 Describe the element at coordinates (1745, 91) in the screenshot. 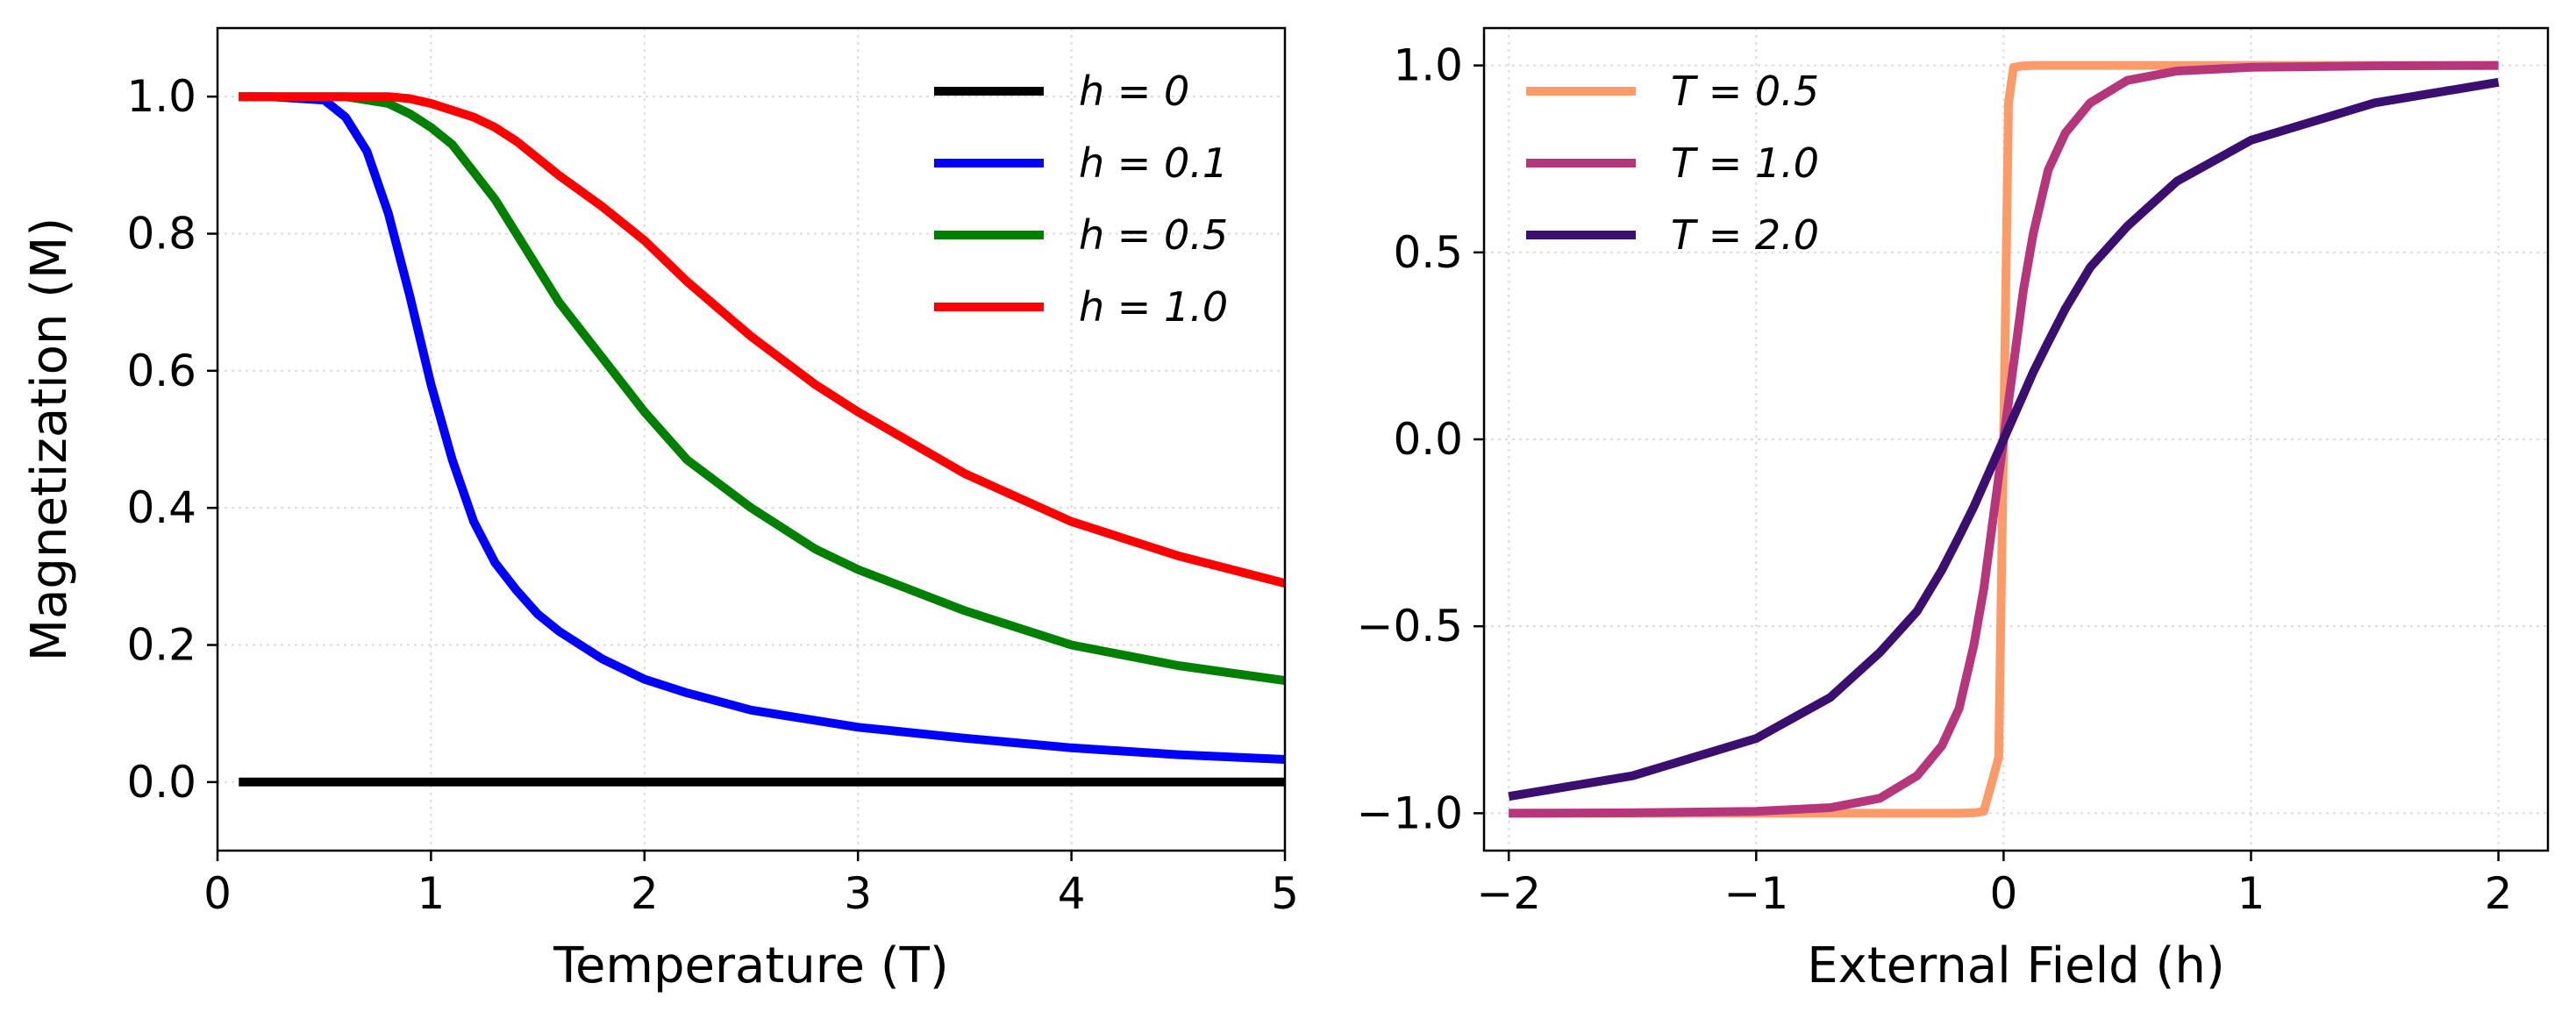

I see `legend-label: T = 0.5` at that location.